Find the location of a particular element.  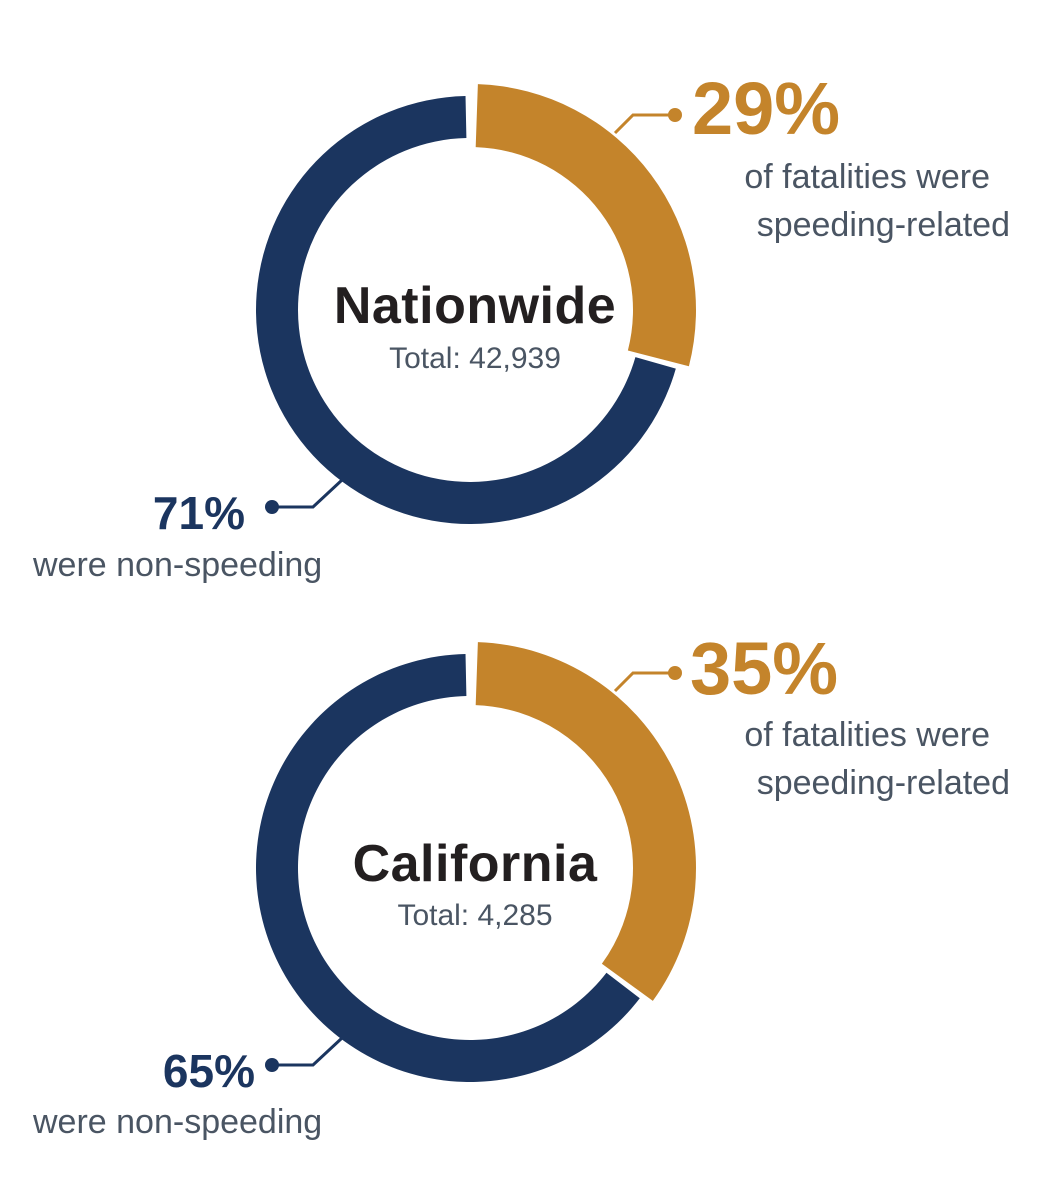

speeding-desc-line2-california: speeding-related is located at coordinates (883, 783).